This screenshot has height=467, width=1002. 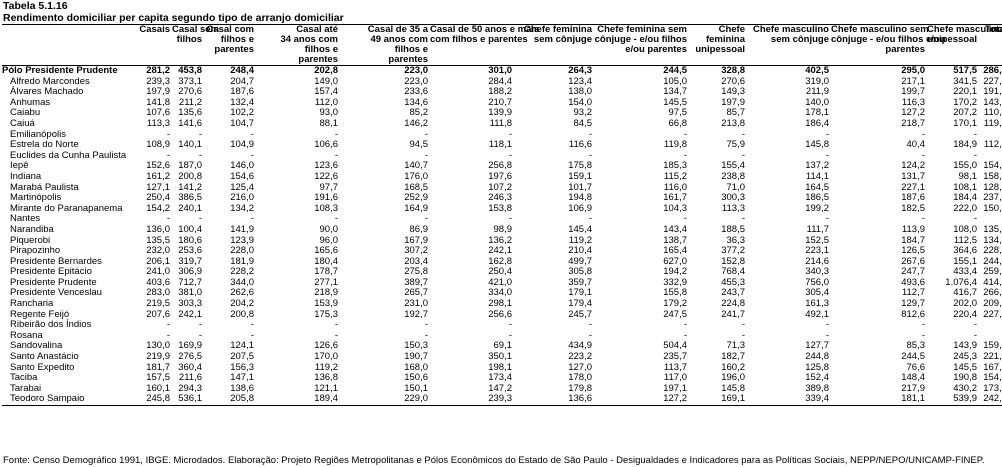 What do you see at coordinates (190, 145) in the screenshot?
I see `table-cell: 140,1` at bounding box center [190, 145].